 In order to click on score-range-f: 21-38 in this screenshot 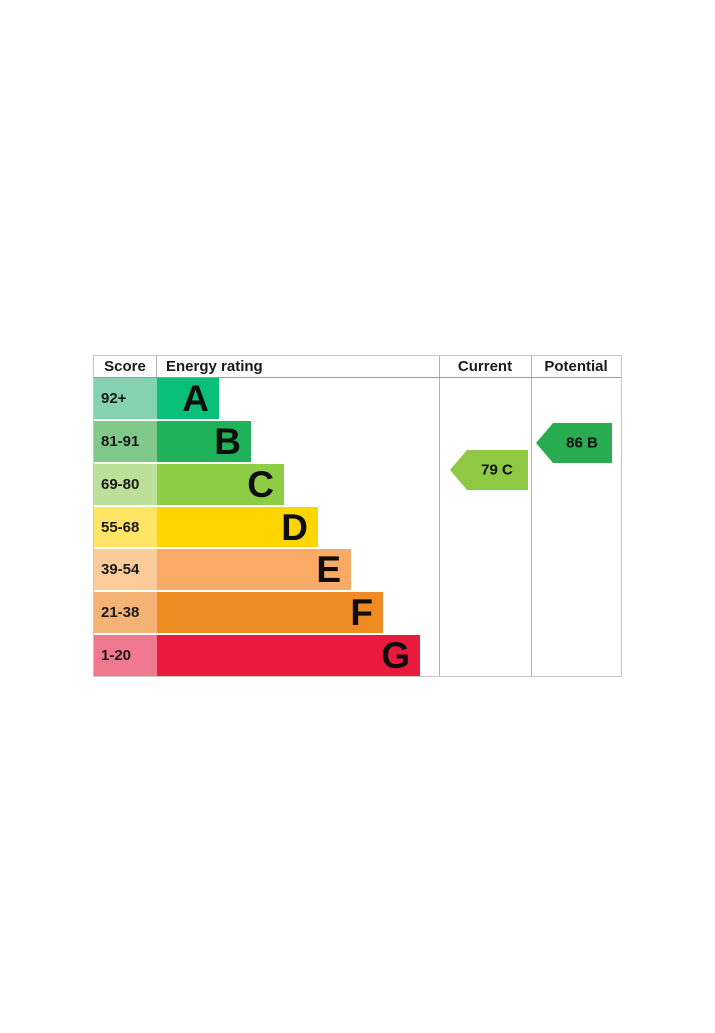, I will do `click(125, 613)`.